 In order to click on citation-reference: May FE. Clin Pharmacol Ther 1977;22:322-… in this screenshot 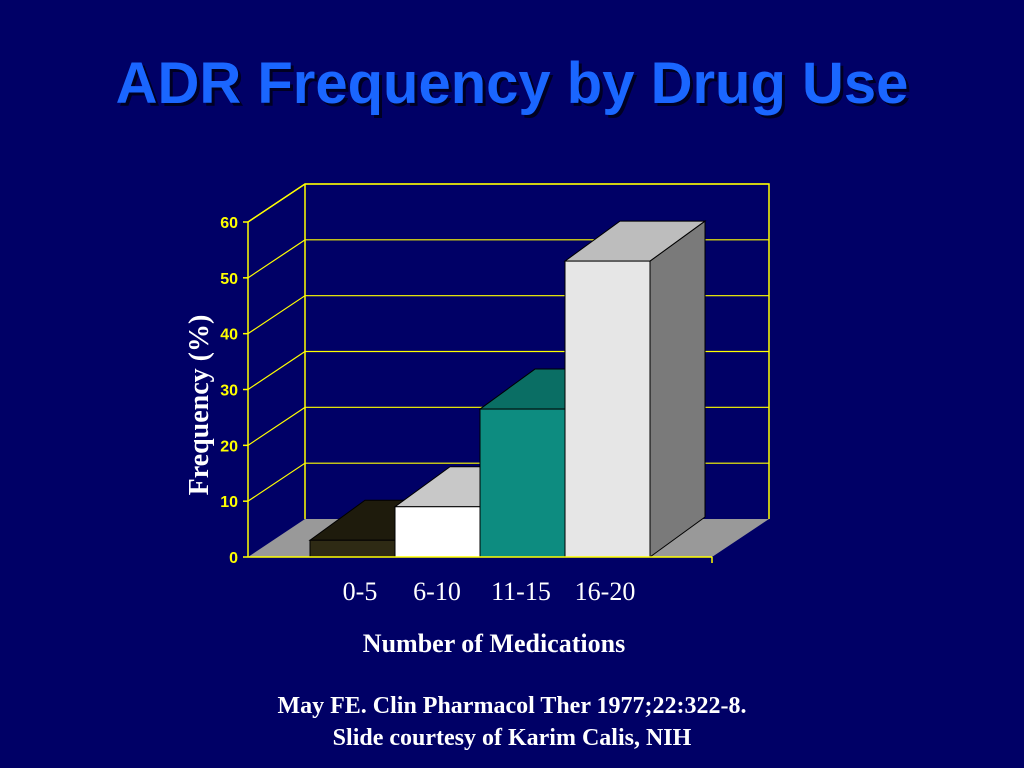, I will do `click(512, 706)`.